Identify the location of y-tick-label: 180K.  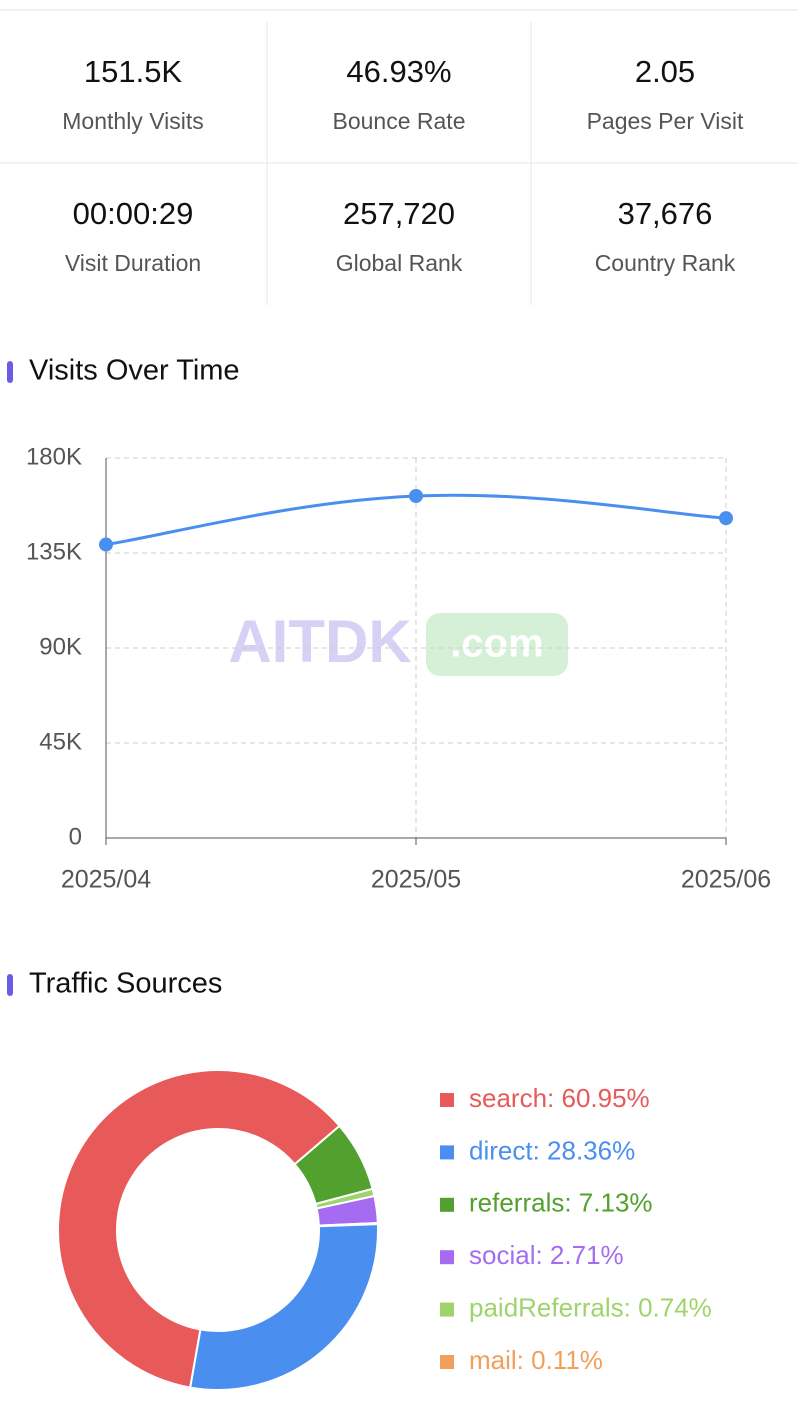
(54, 456).